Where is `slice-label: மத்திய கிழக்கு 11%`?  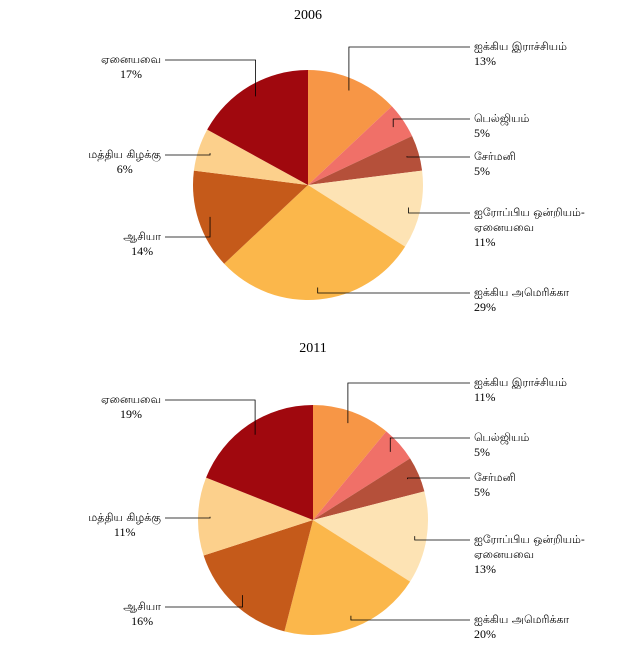
slice-label: மத்திய கிழக்கு 11% is located at coordinates (124, 525).